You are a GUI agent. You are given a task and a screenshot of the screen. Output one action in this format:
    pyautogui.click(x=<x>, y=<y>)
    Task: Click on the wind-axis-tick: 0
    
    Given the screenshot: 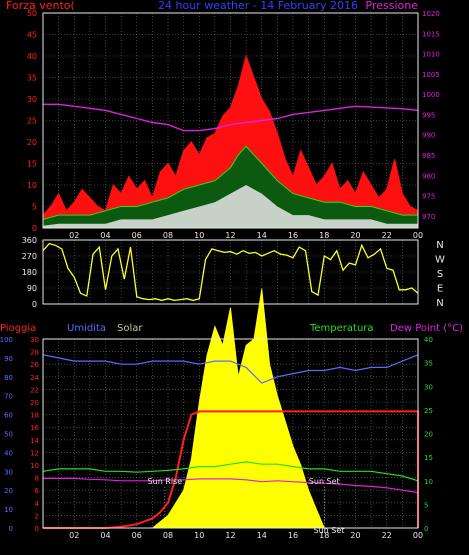 What is the action you would take?
    pyautogui.click(x=34, y=228)
    